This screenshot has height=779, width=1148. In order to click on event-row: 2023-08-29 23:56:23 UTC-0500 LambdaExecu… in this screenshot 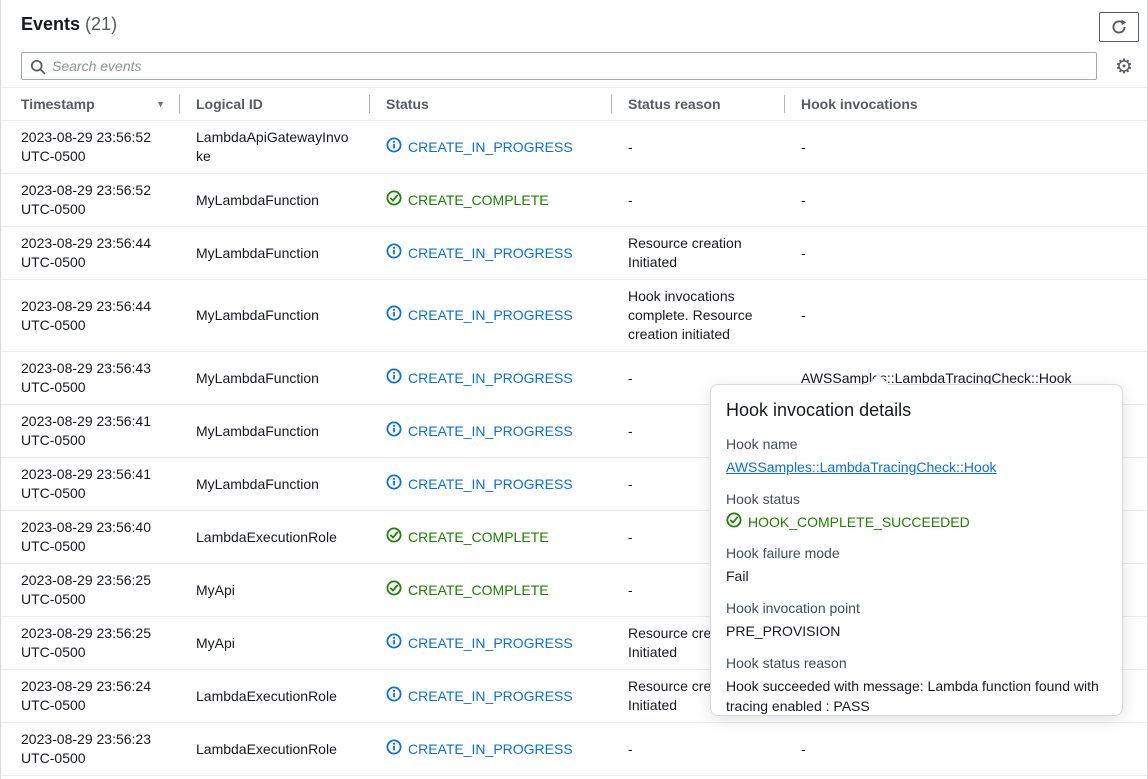, I will do `click(574, 749)`.